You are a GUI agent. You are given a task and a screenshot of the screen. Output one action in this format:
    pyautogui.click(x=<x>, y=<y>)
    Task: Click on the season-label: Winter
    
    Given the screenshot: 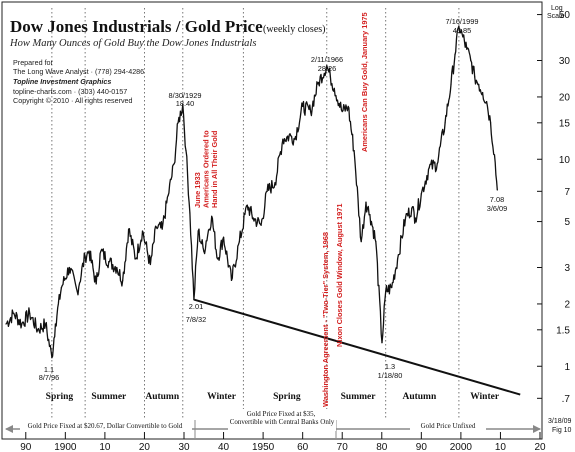 What is the action you would take?
    pyautogui.click(x=485, y=397)
    